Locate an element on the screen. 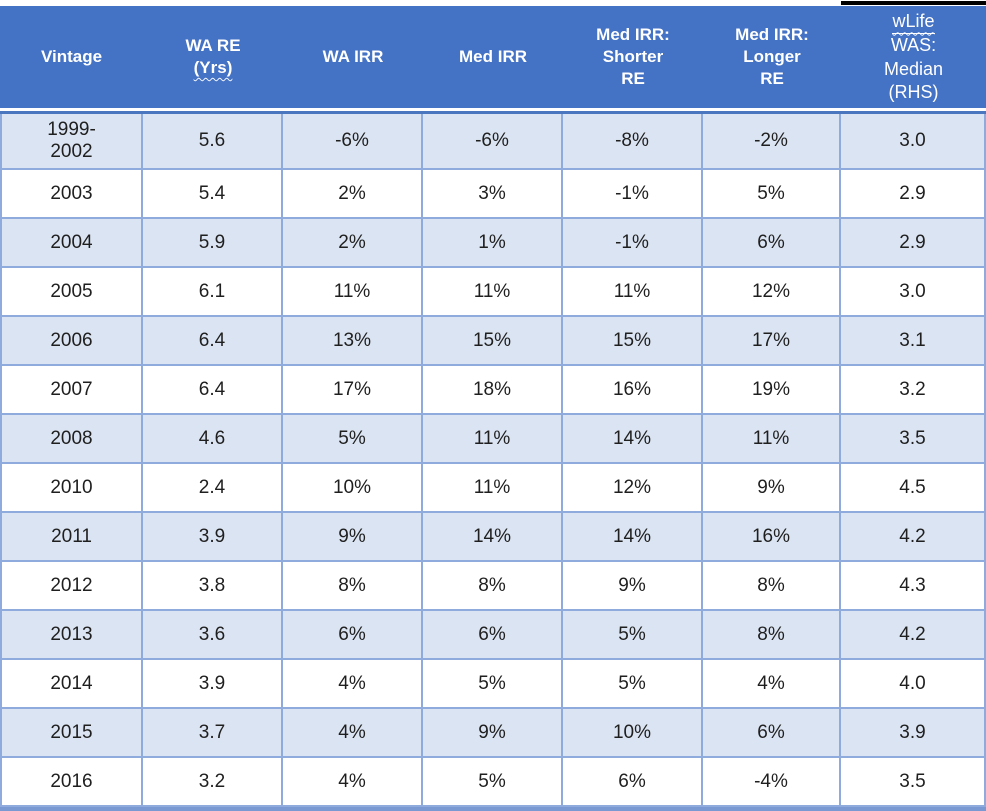 The height and width of the screenshot is (811, 986). header-gap is located at coordinates (493, 109).